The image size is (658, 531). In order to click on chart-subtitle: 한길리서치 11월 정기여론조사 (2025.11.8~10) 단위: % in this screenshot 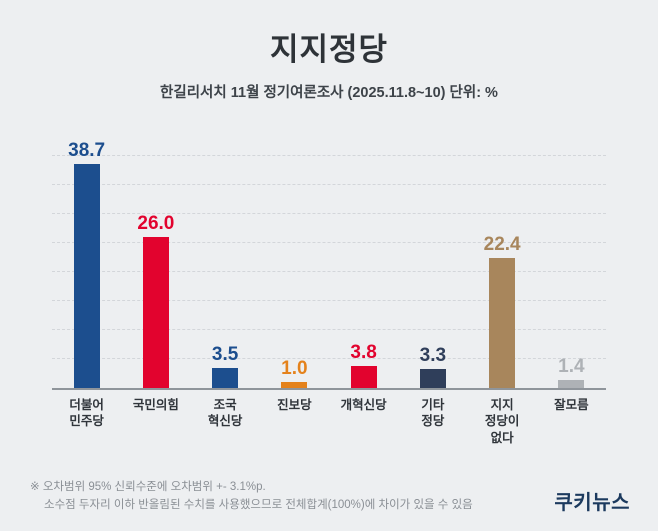, I will do `click(329, 93)`.